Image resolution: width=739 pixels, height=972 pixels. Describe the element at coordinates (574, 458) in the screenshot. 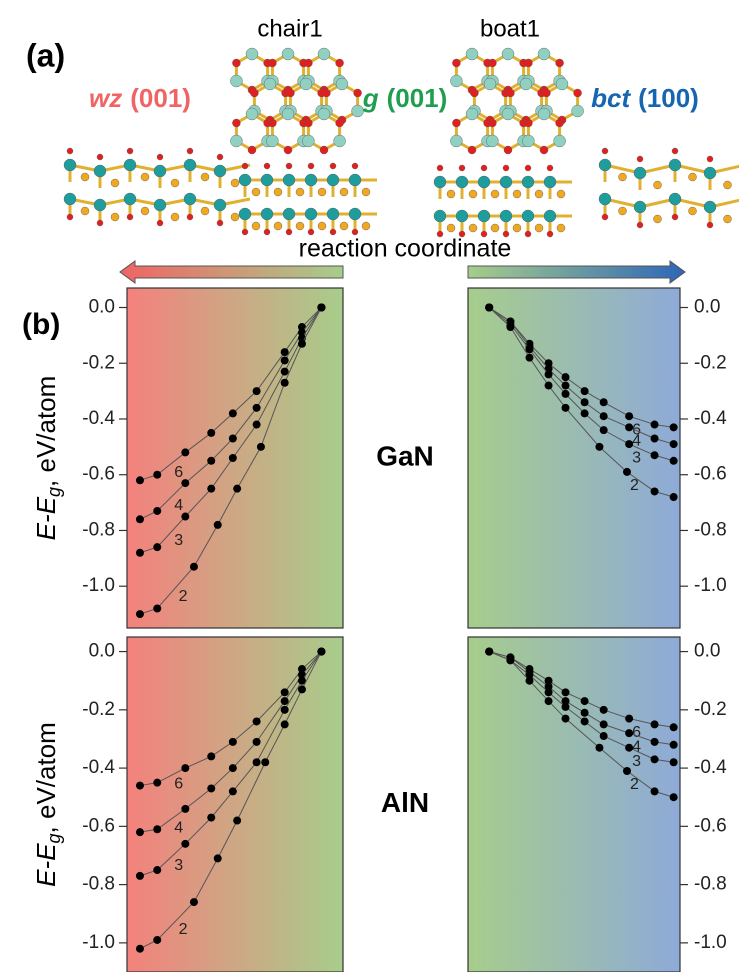

I see `plot-area` at that location.